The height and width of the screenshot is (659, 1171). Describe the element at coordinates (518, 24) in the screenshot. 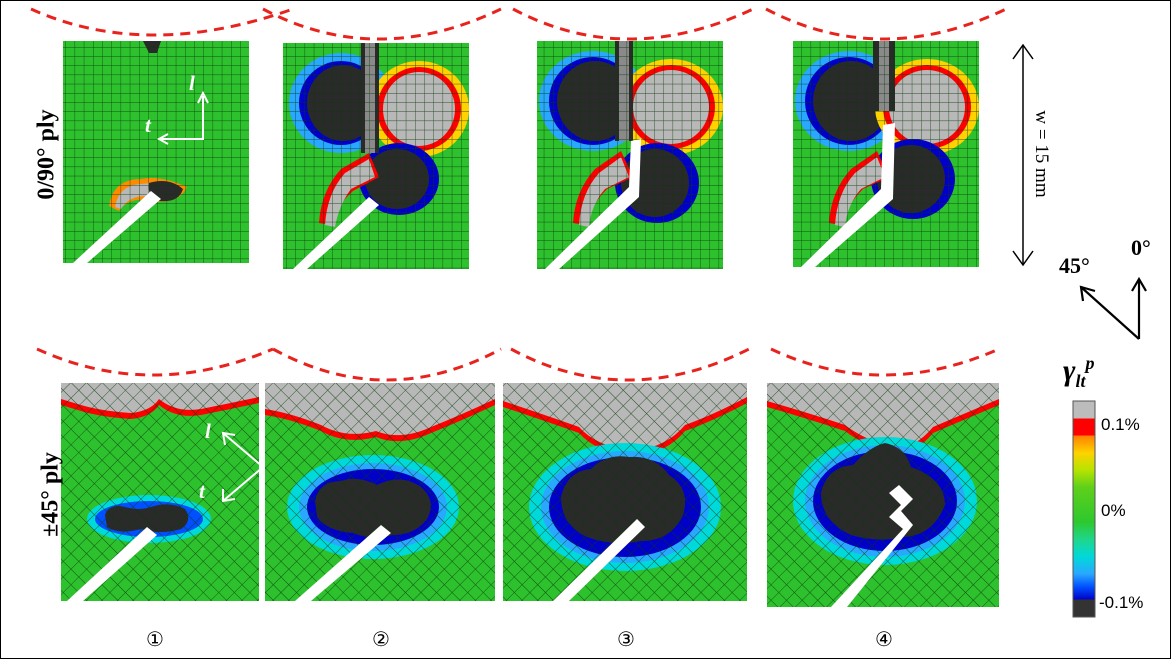

I see `top-row-arcs` at that location.